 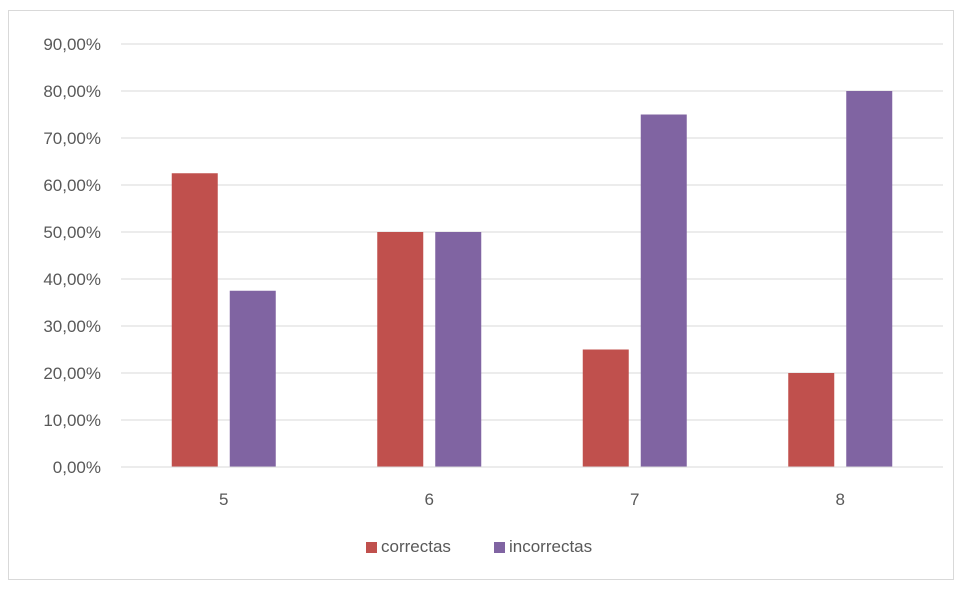 I want to click on y-tick-label: 70,00%, so click(x=72, y=138).